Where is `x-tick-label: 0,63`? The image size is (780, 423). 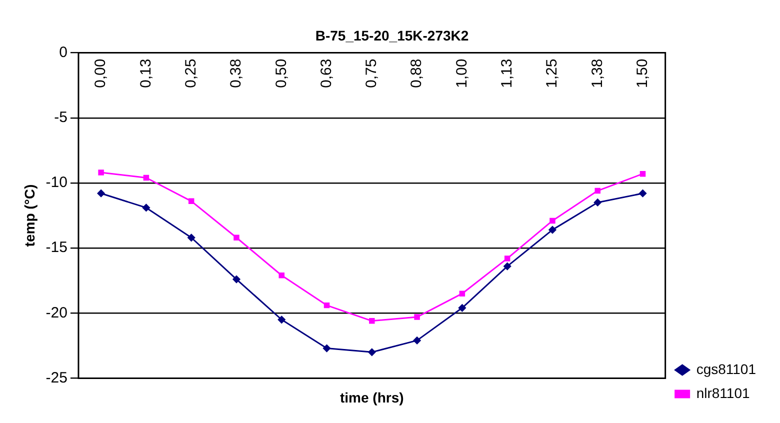
x-tick-label: 0,63 is located at coordinates (326, 73).